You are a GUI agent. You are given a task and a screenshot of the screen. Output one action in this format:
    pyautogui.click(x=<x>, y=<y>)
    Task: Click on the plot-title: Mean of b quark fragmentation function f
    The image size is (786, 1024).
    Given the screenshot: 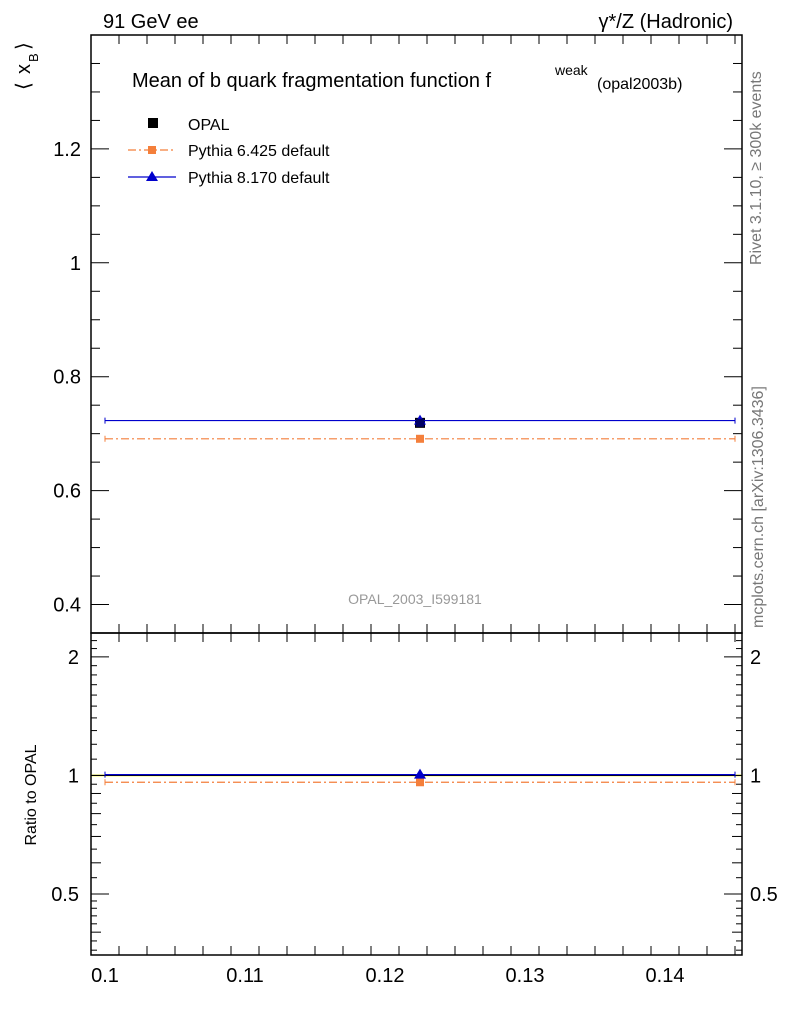 What is the action you would take?
    pyautogui.click(x=312, y=81)
    